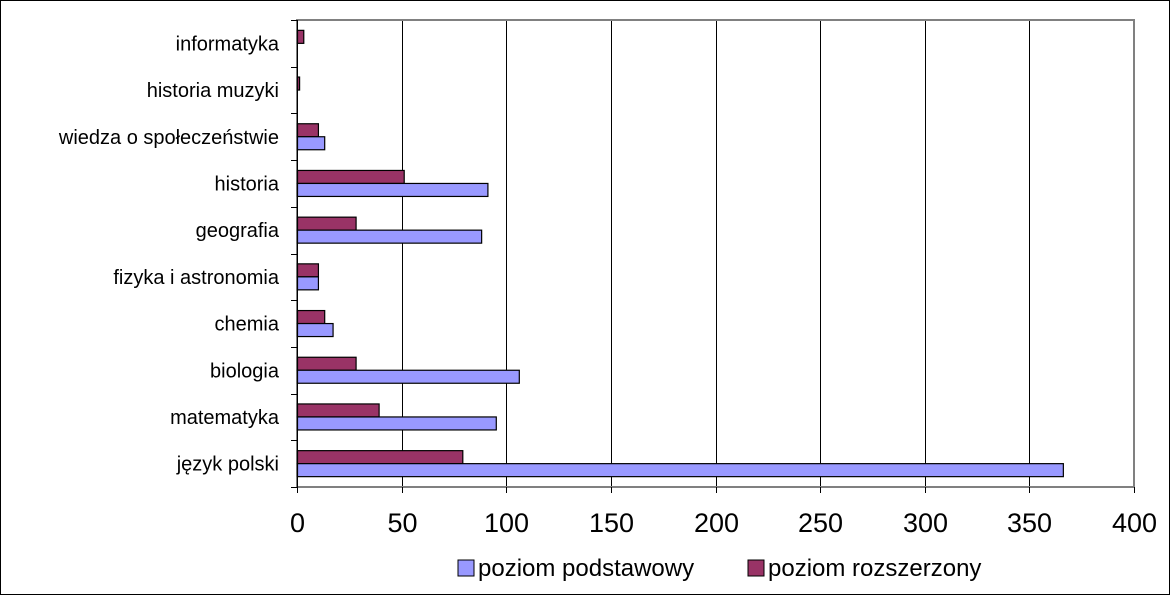  Describe the element at coordinates (1134, 523) in the screenshot. I see `x-tick-label: 400` at that location.